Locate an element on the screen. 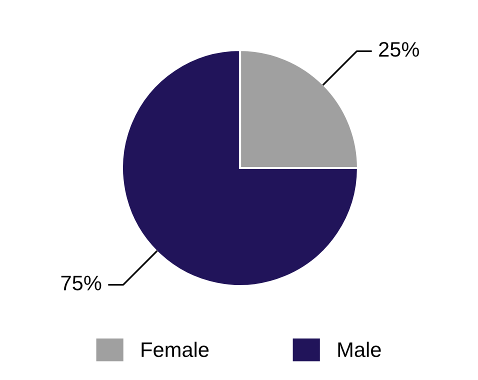  data-label: 75% is located at coordinates (81, 283).